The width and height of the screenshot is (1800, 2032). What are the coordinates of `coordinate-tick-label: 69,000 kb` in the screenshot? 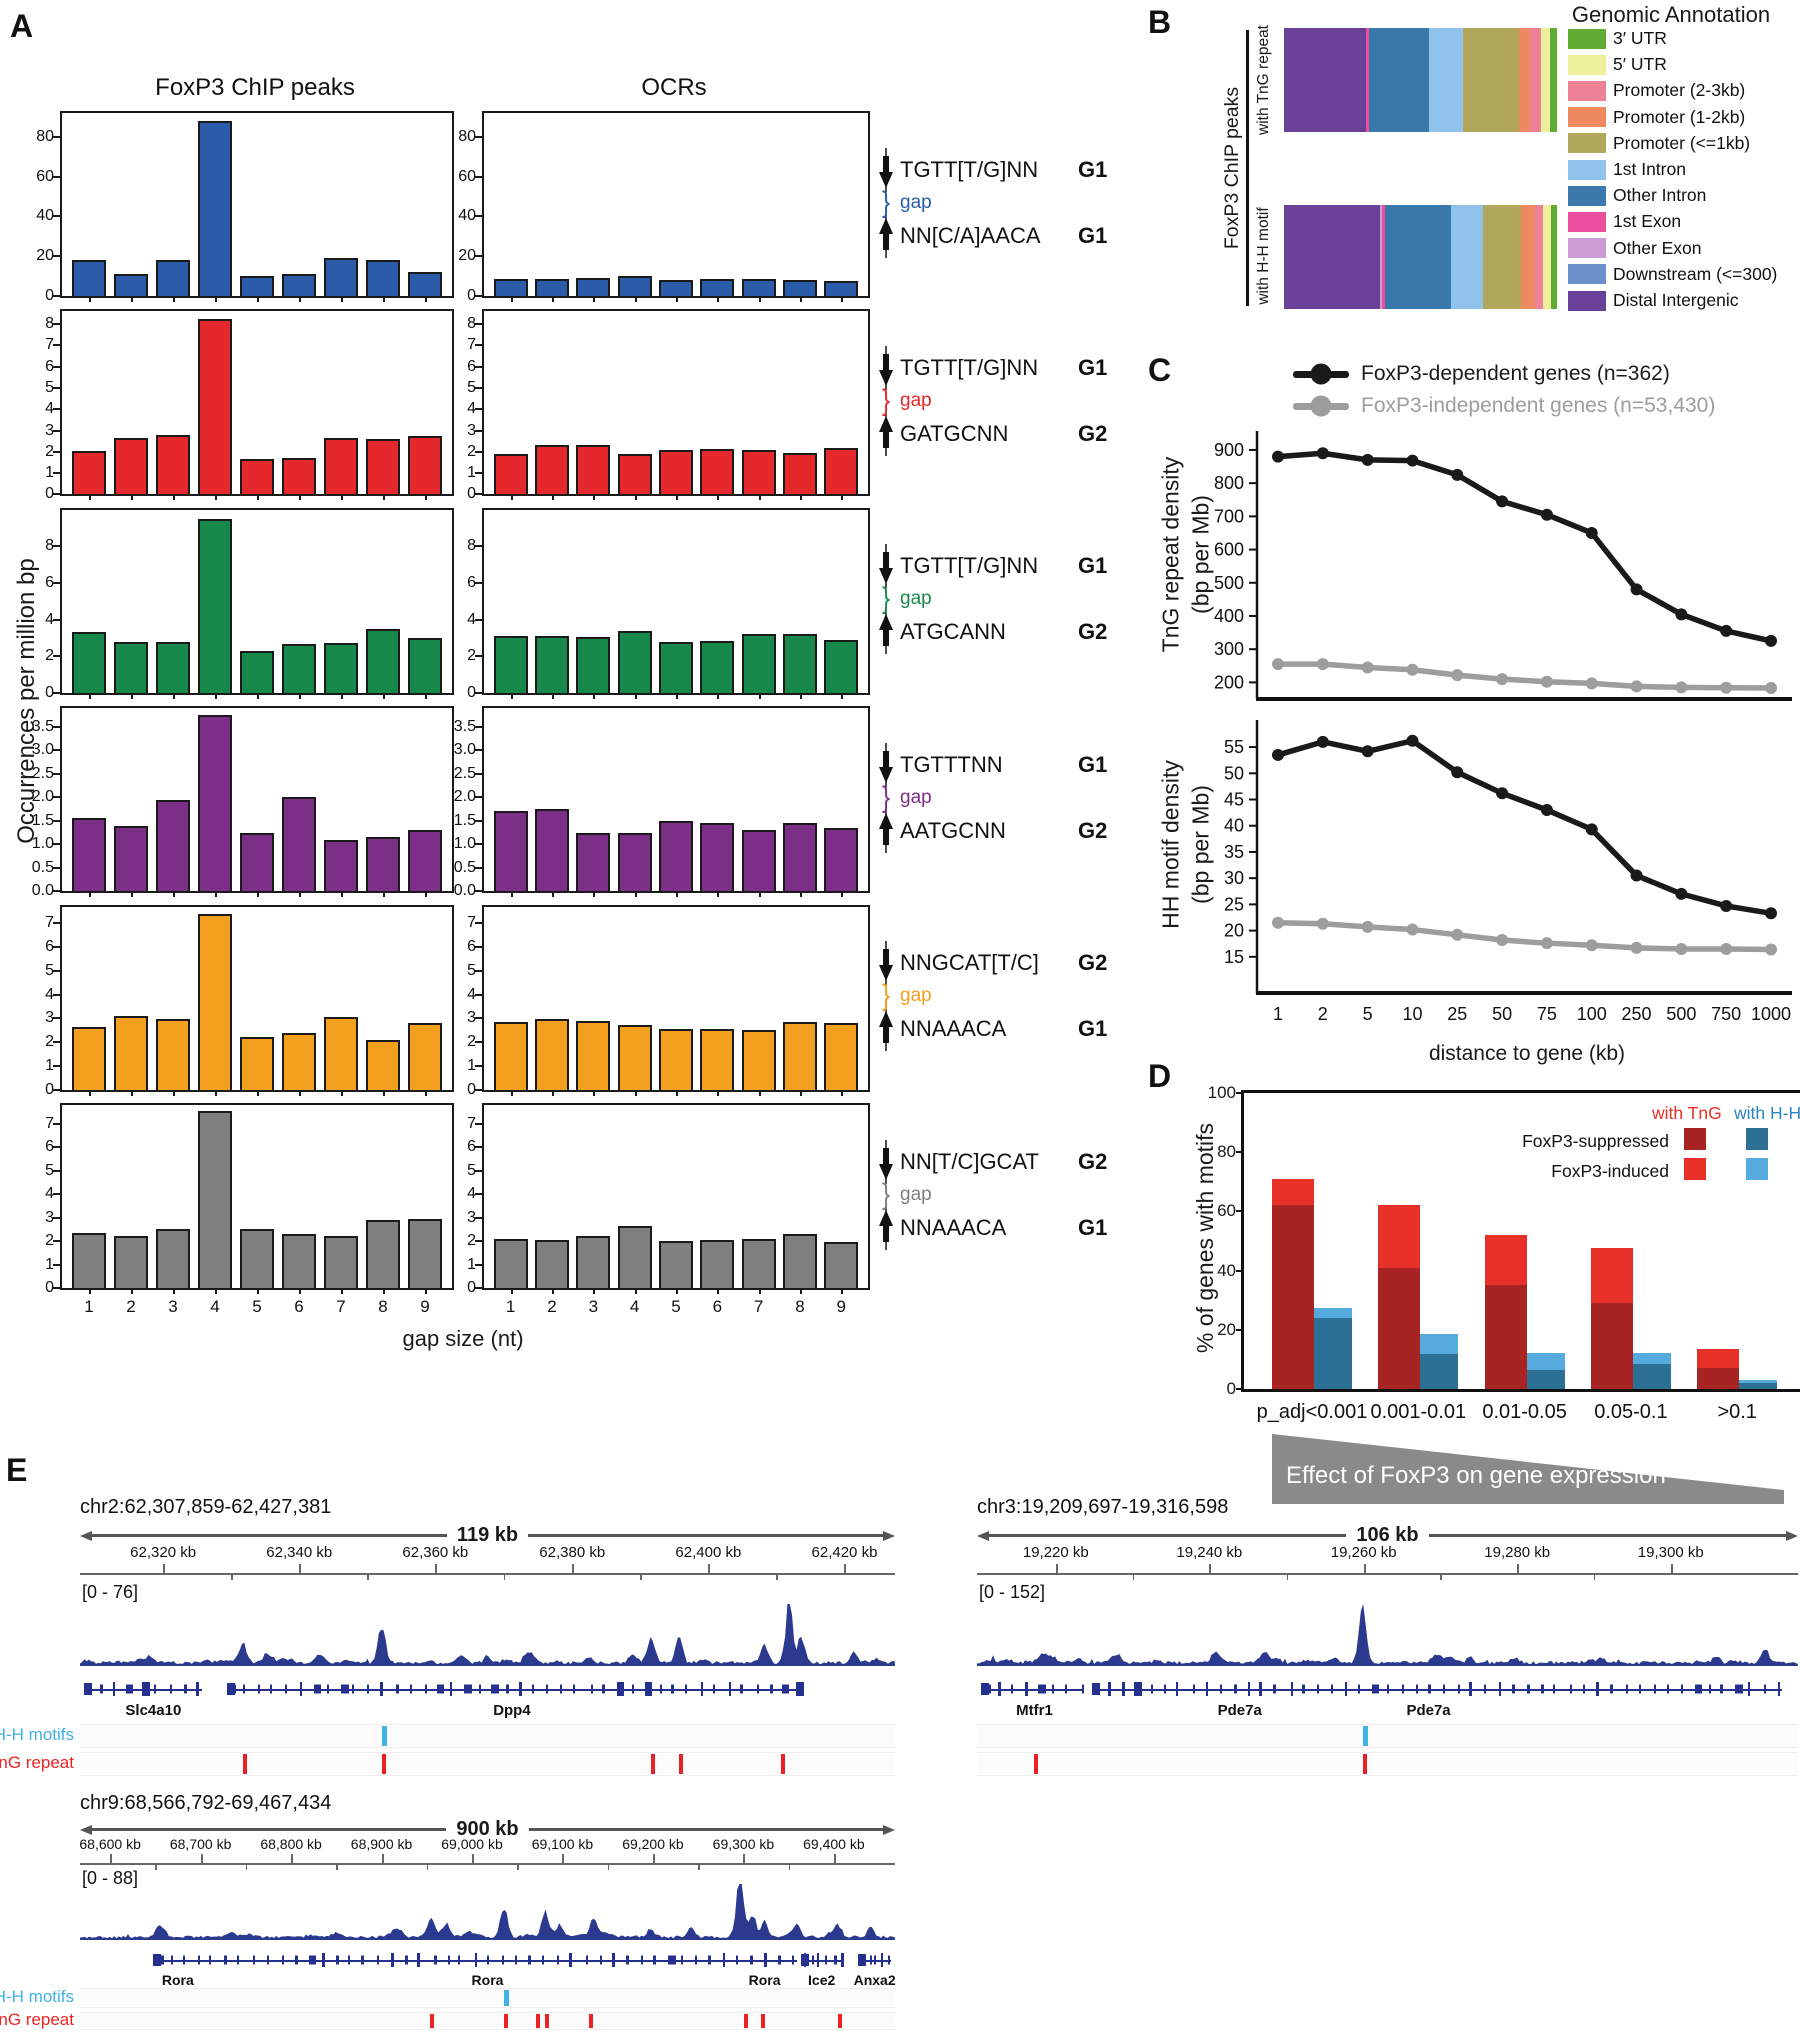 It's located at (472, 1844).